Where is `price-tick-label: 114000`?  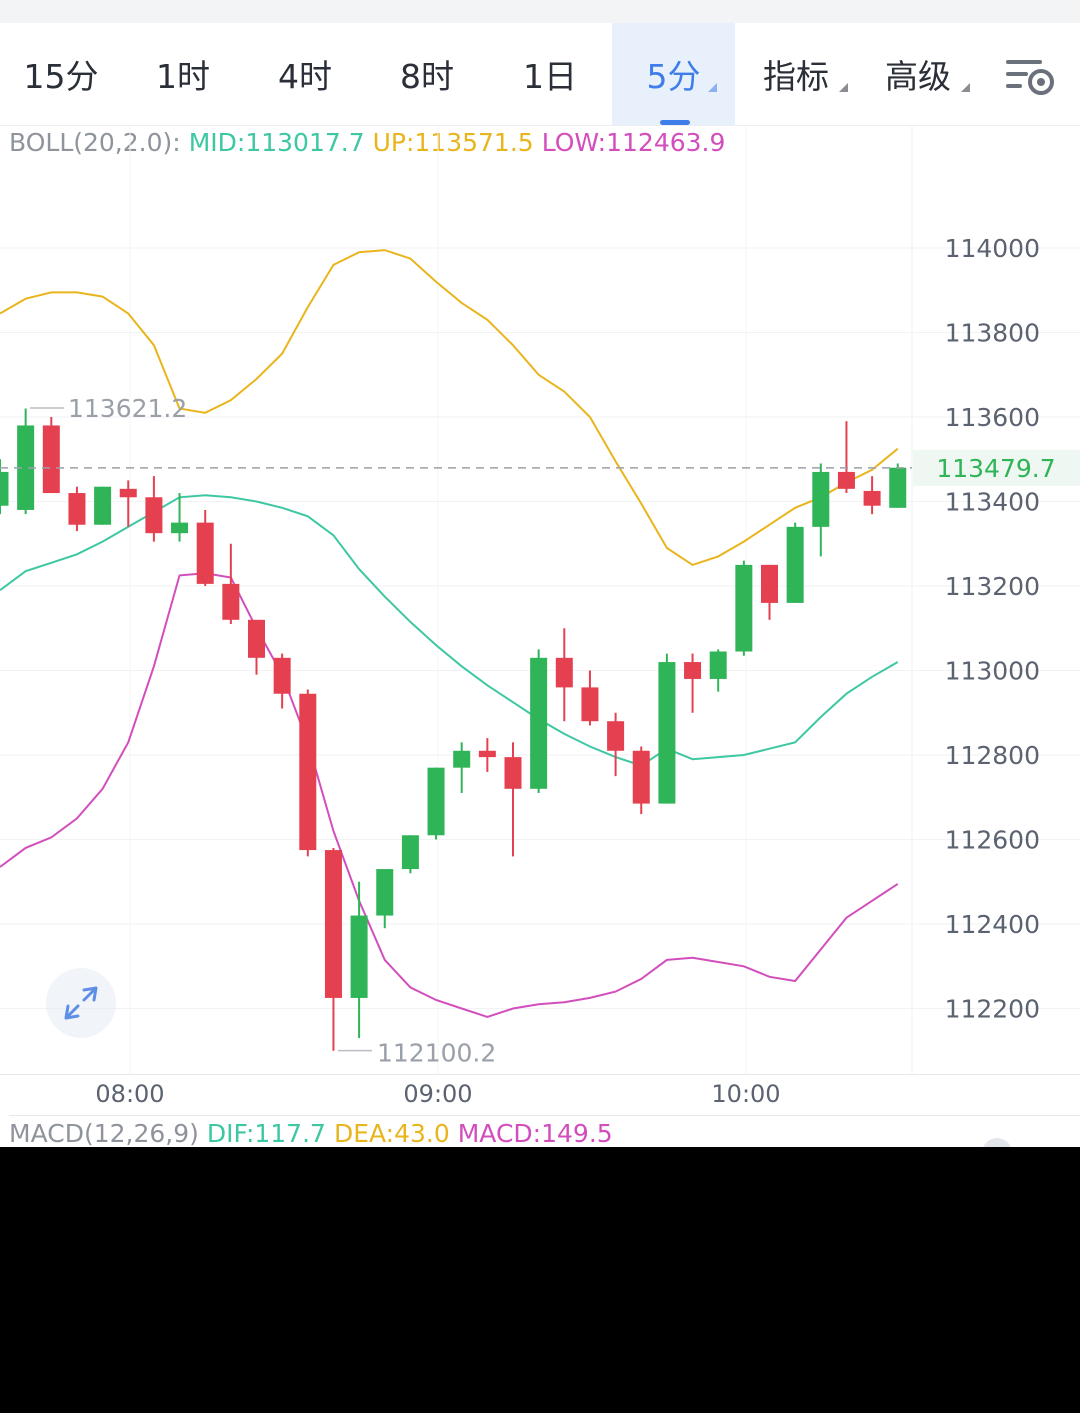
price-tick-label: 114000 is located at coordinates (992, 248).